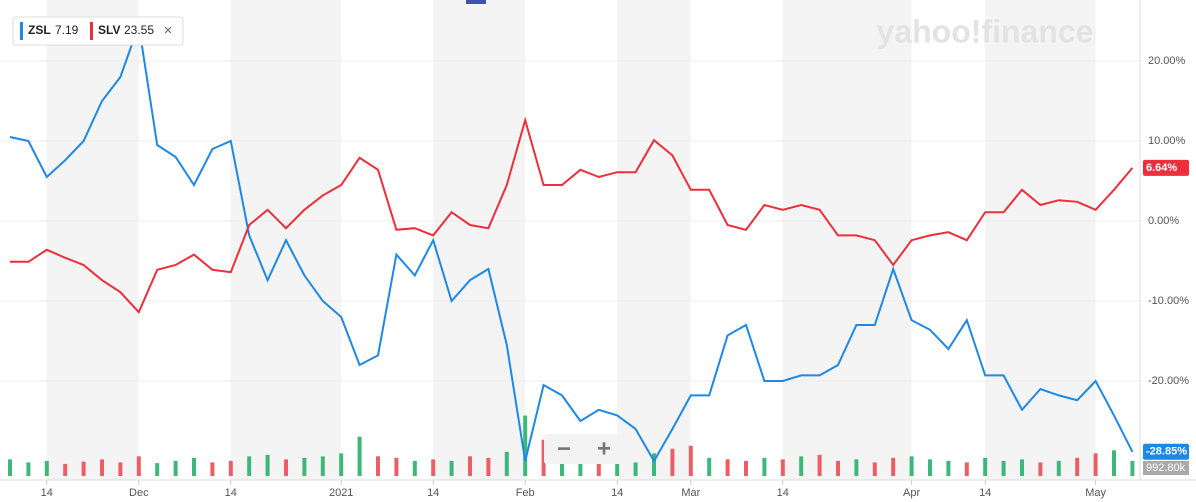 Image resolution: width=1196 pixels, height=502 pixels. What do you see at coordinates (39, 30) in the screenshot?
I see `legend-name: ZSL` at bounding box center [39, 30].